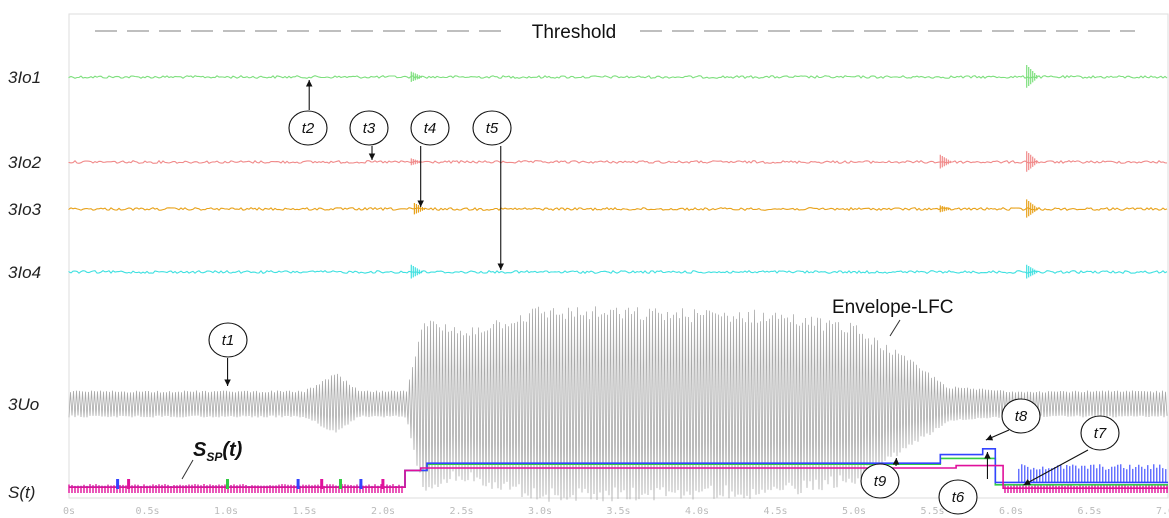 This screenshot has width=1169, height=518. Describe the element at coordinates (226, 511) in the screenshot. I see `x-tick-label: 1.0s` at that location.